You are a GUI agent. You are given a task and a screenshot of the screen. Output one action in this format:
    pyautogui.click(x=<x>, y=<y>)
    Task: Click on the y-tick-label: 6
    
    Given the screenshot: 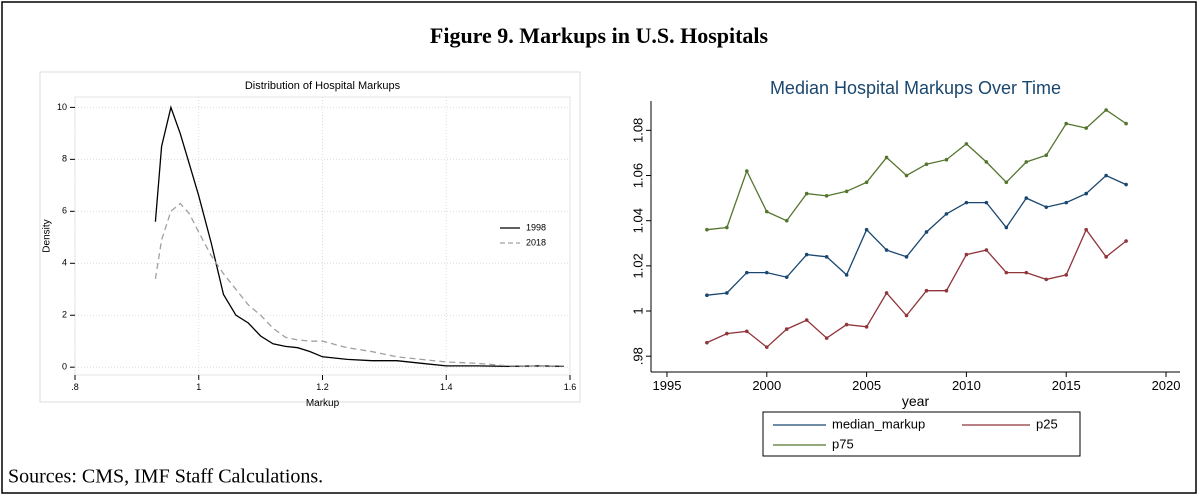 What is the action you would take?
    pyautogui.click(x=64, y=211)
    